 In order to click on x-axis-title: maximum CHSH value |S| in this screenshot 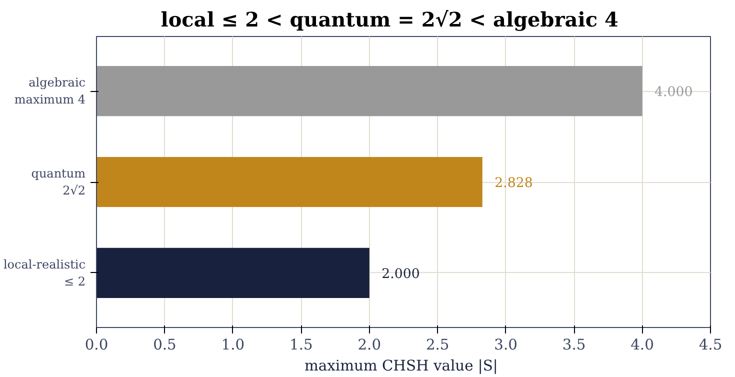, I will do `click(401, 366)`.